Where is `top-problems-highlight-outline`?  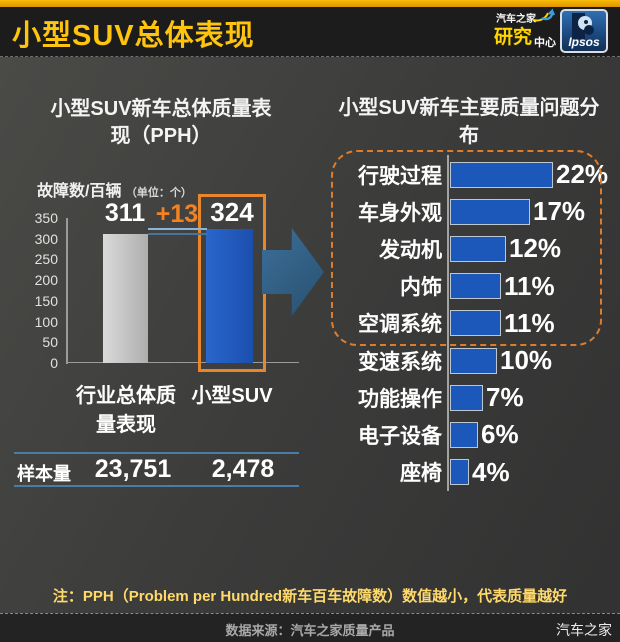
top-problems-highlight-outline is located at coordinates (466, 248).